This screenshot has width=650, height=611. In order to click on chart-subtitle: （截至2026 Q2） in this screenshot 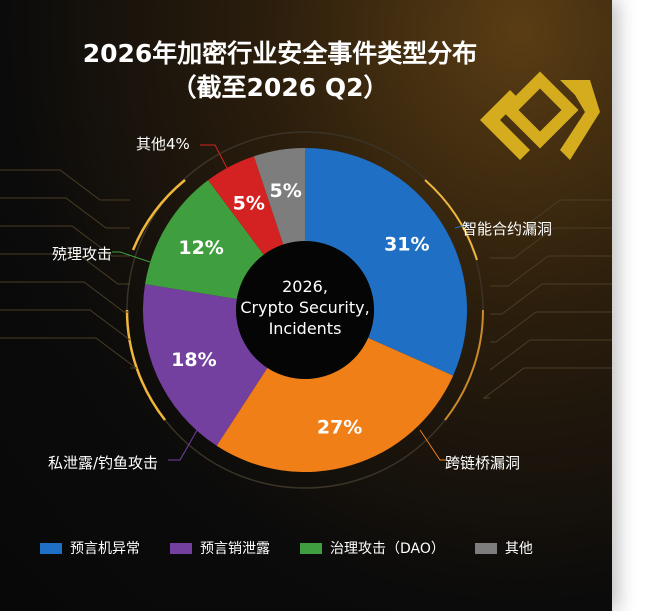, I will do `click(280, 87)`.